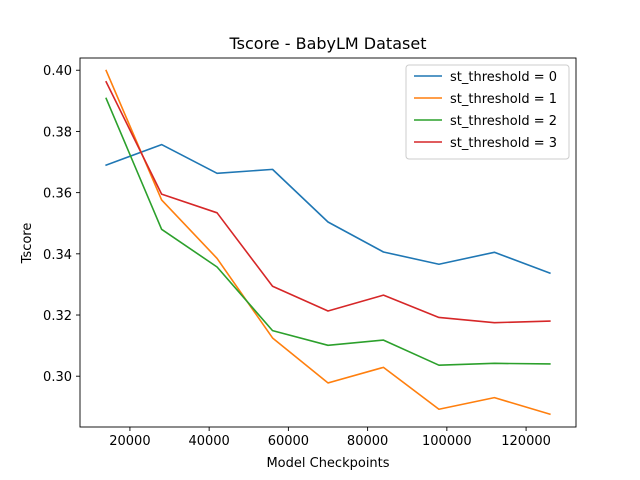  I want to click on x-tick-label-4: 100000, so click(447, 441).